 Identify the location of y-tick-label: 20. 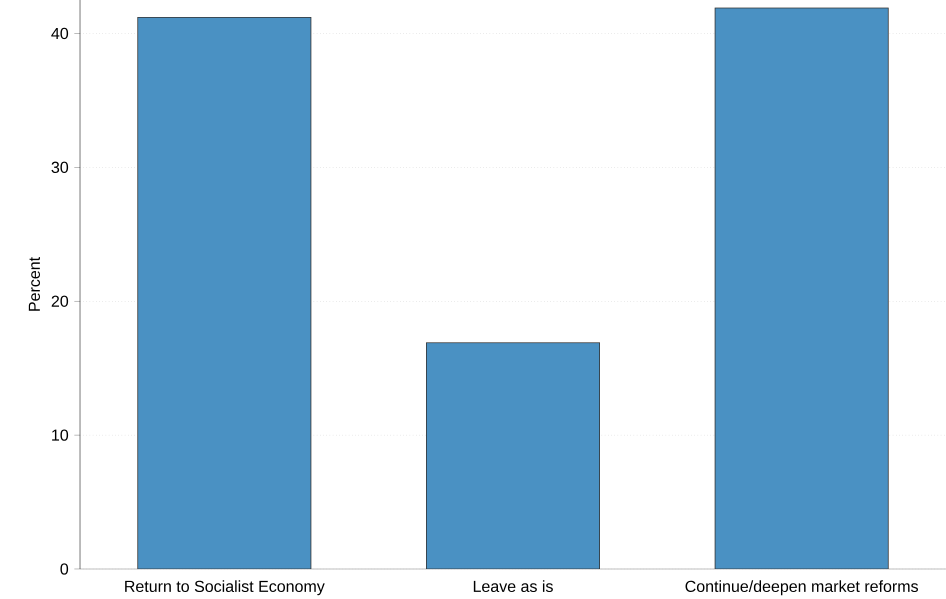
(60, 301).